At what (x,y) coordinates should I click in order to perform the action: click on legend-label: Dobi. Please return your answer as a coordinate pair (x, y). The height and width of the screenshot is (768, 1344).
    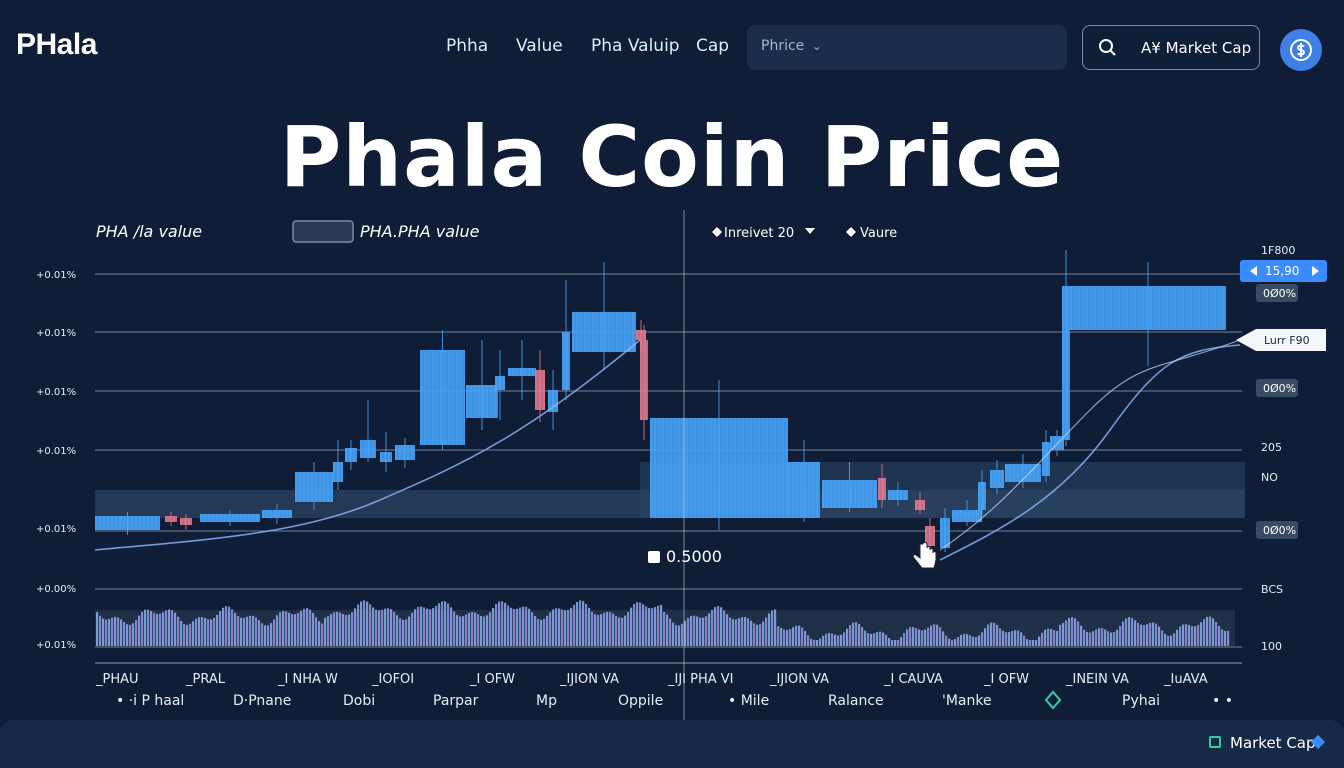
    Looking at the image, I should click on (359, 701).